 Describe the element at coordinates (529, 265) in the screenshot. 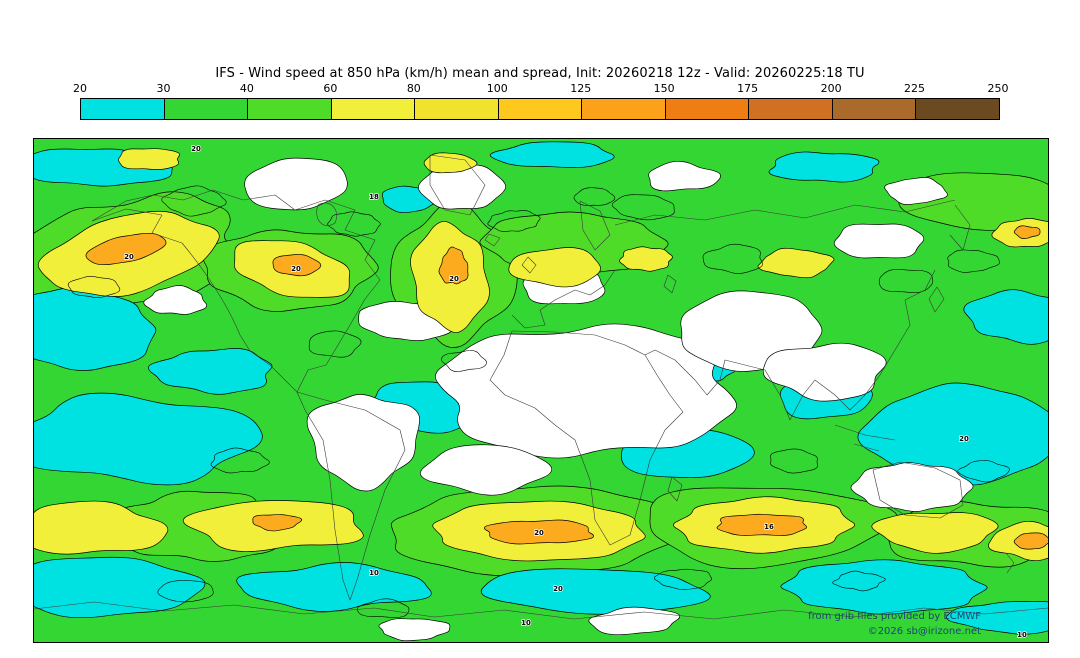

I see `coastline-british-isles` at that location.